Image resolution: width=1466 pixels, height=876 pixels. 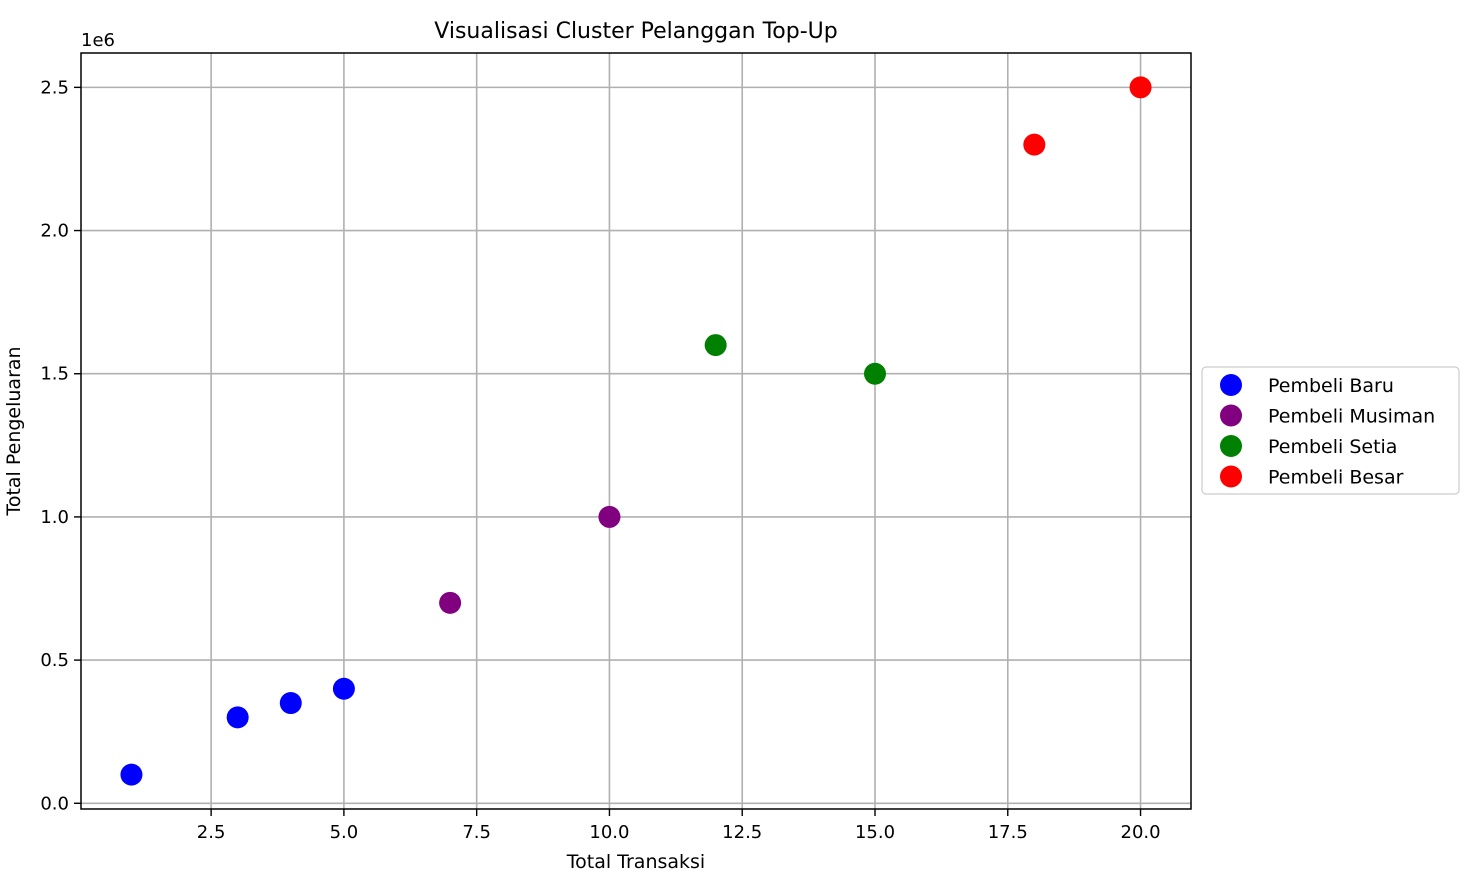 I want to click on y-tick-label: 0.5, so click(x=54, y=660).